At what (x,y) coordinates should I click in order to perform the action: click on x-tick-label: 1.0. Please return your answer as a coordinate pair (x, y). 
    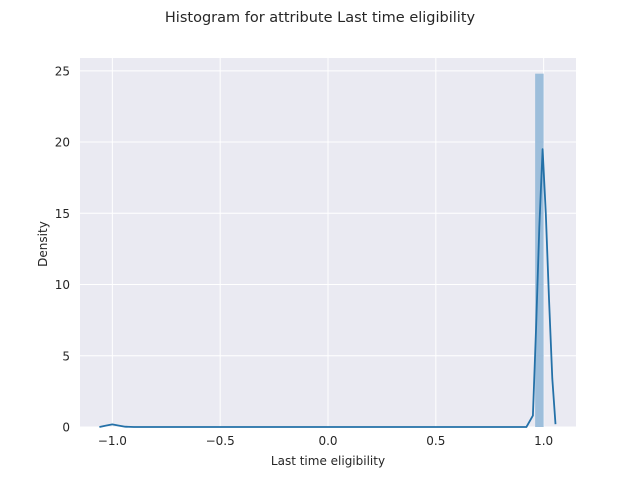
    Looking at the image, I should click on (543, 441).